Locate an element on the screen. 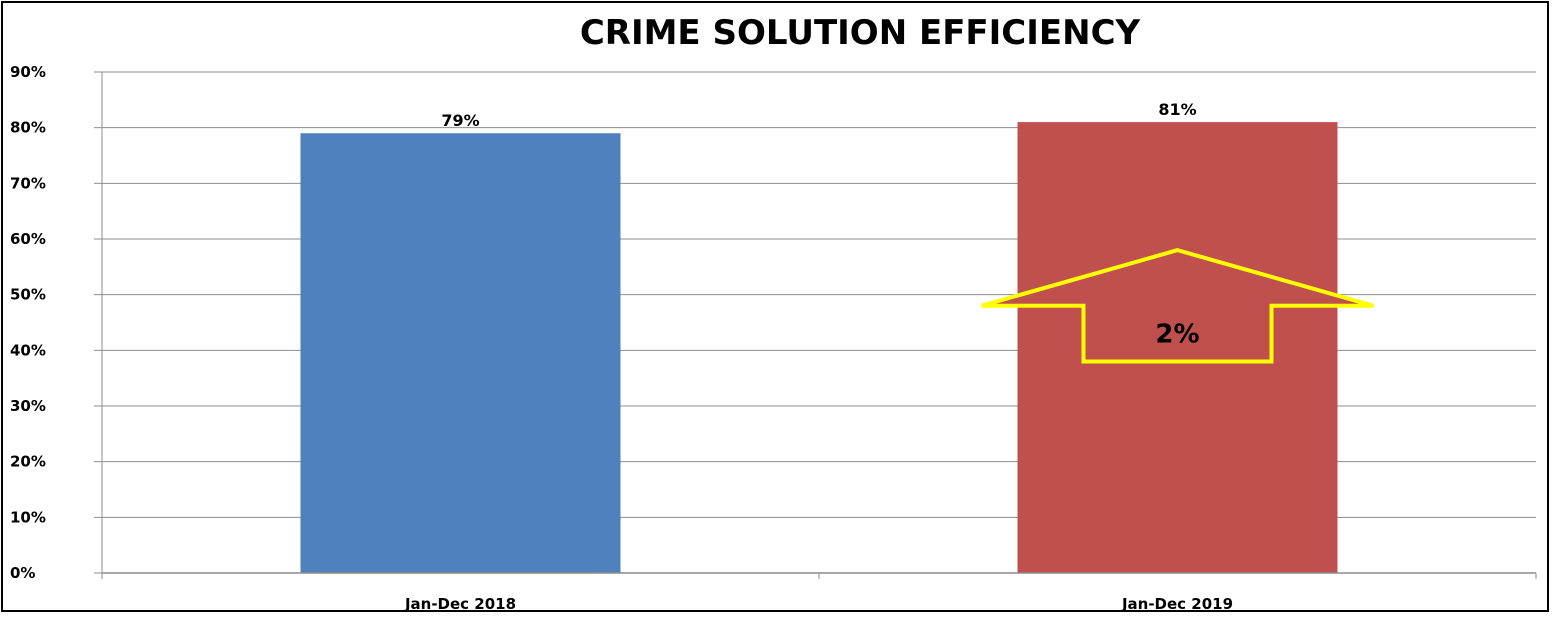 This screenshot has width=1554, height=617. y-tick-label: 0% is located at coordinates (22, 573).